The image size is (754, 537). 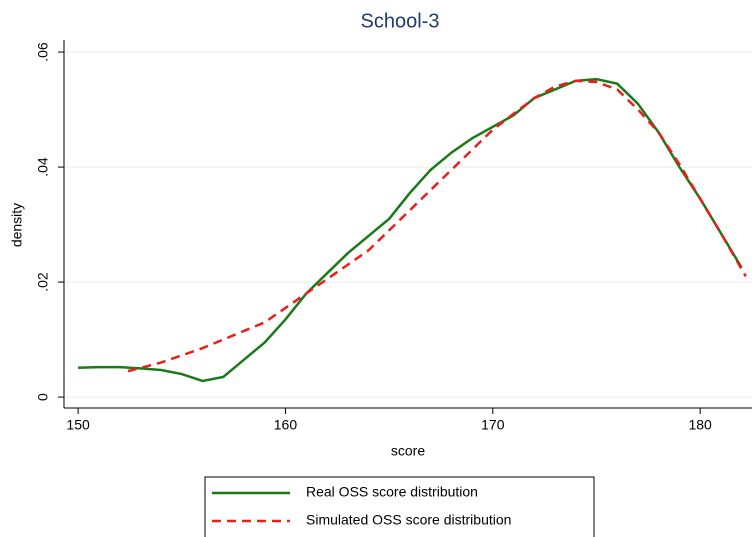 I want to click on y-axis-label: density, so click(x=17, y=225).